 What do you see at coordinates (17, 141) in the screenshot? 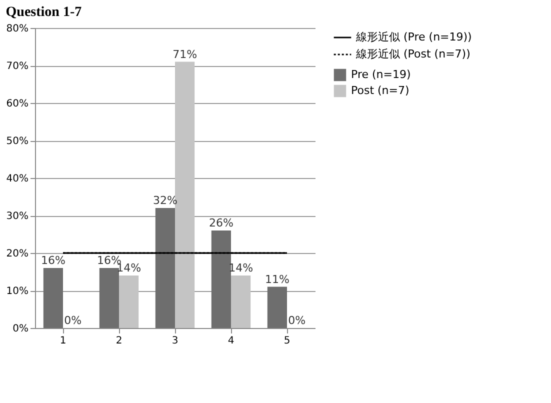
I see `y-tick-label: 50%` at bounding box center [17, 141].